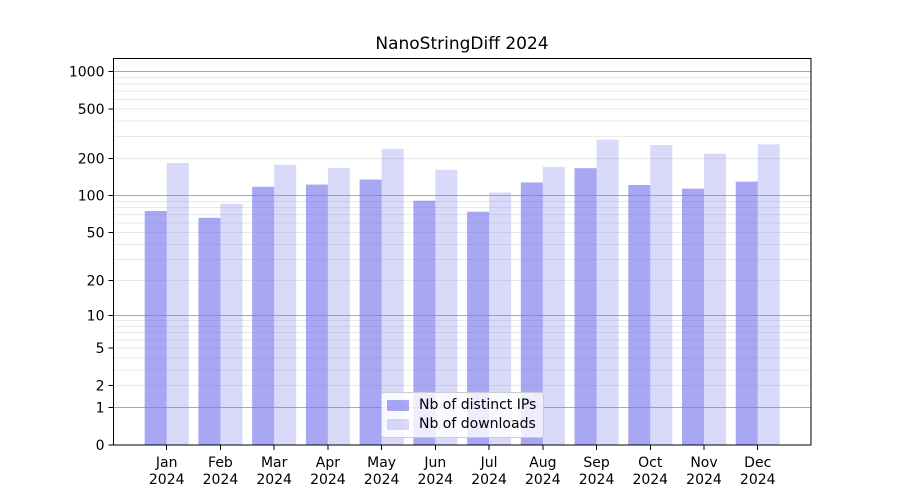  What do you see at coordinates (274, 471) in the screenshot?
I see `x-tick-label: Mar 2024` at bounding box center [274, 471].